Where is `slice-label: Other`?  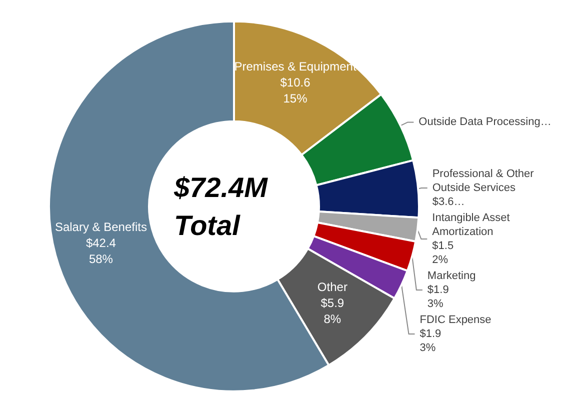 slice-label: Other is located at coordinates (332, 287).